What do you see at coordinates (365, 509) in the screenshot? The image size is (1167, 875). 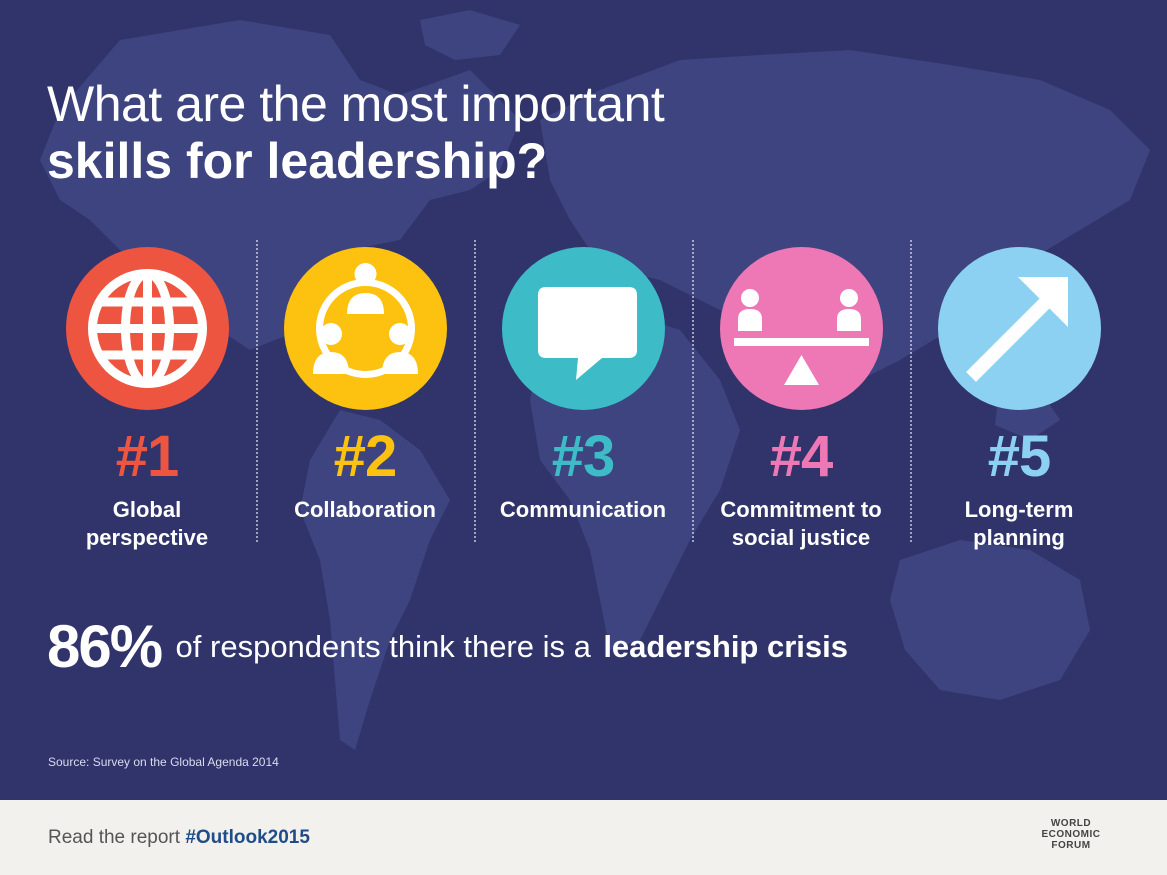 I see `skill-label: Collaboration` at bounding box center [365, 509].